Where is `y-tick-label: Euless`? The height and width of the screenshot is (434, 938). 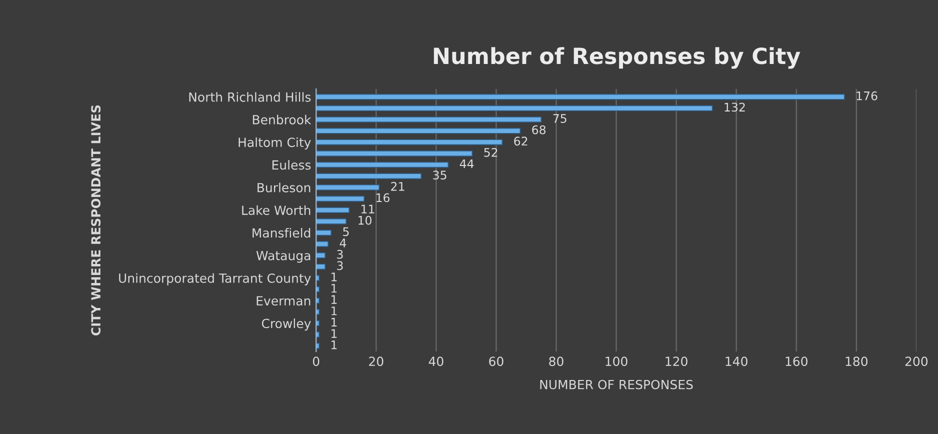
y-tick-label: Euless is located at coordinates (291, 165).